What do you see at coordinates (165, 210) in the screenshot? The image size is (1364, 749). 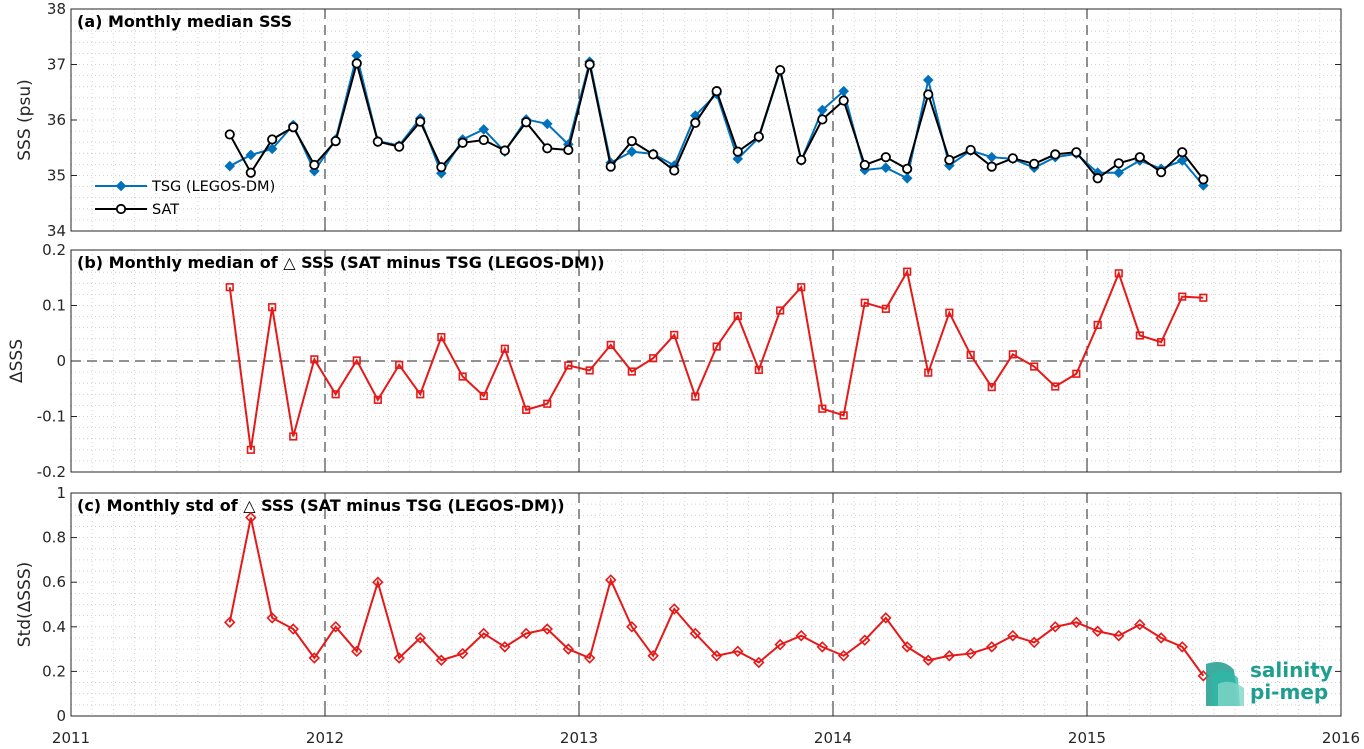 I see `legend-entry: SAT` at bounding box center [165, 210].